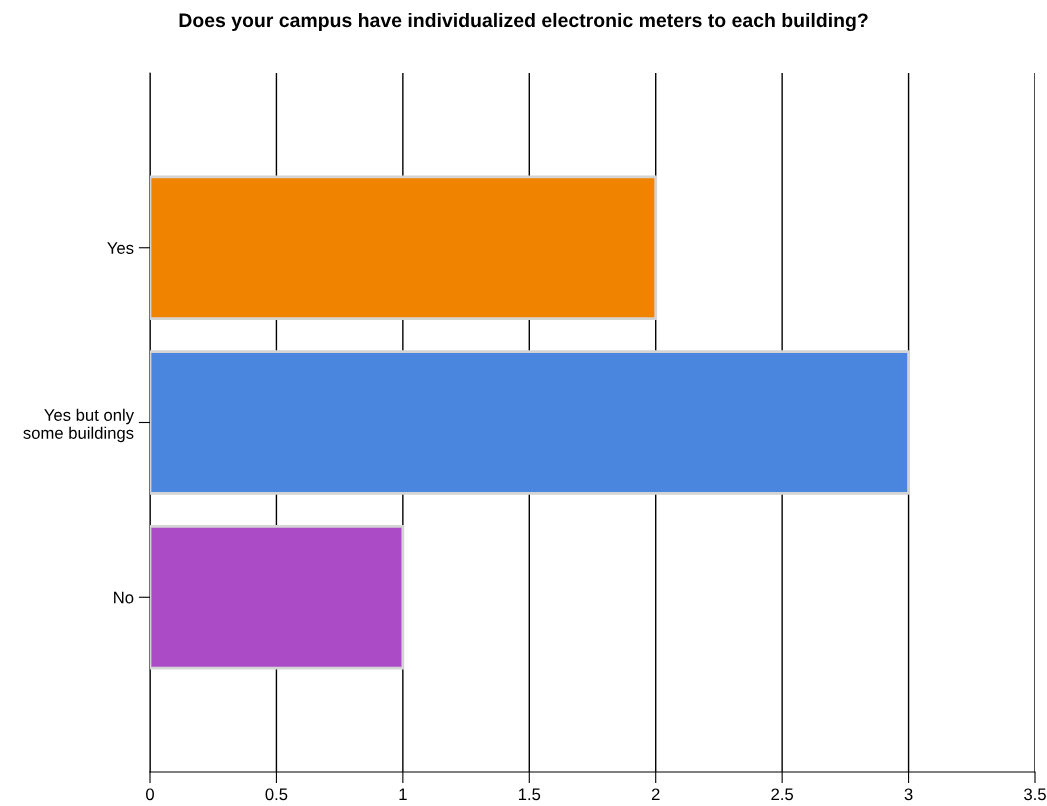 Image resolution: width=1047 pixels, height=806 pixels. I want to click on x-tick-label: 2, so click(655, 794).